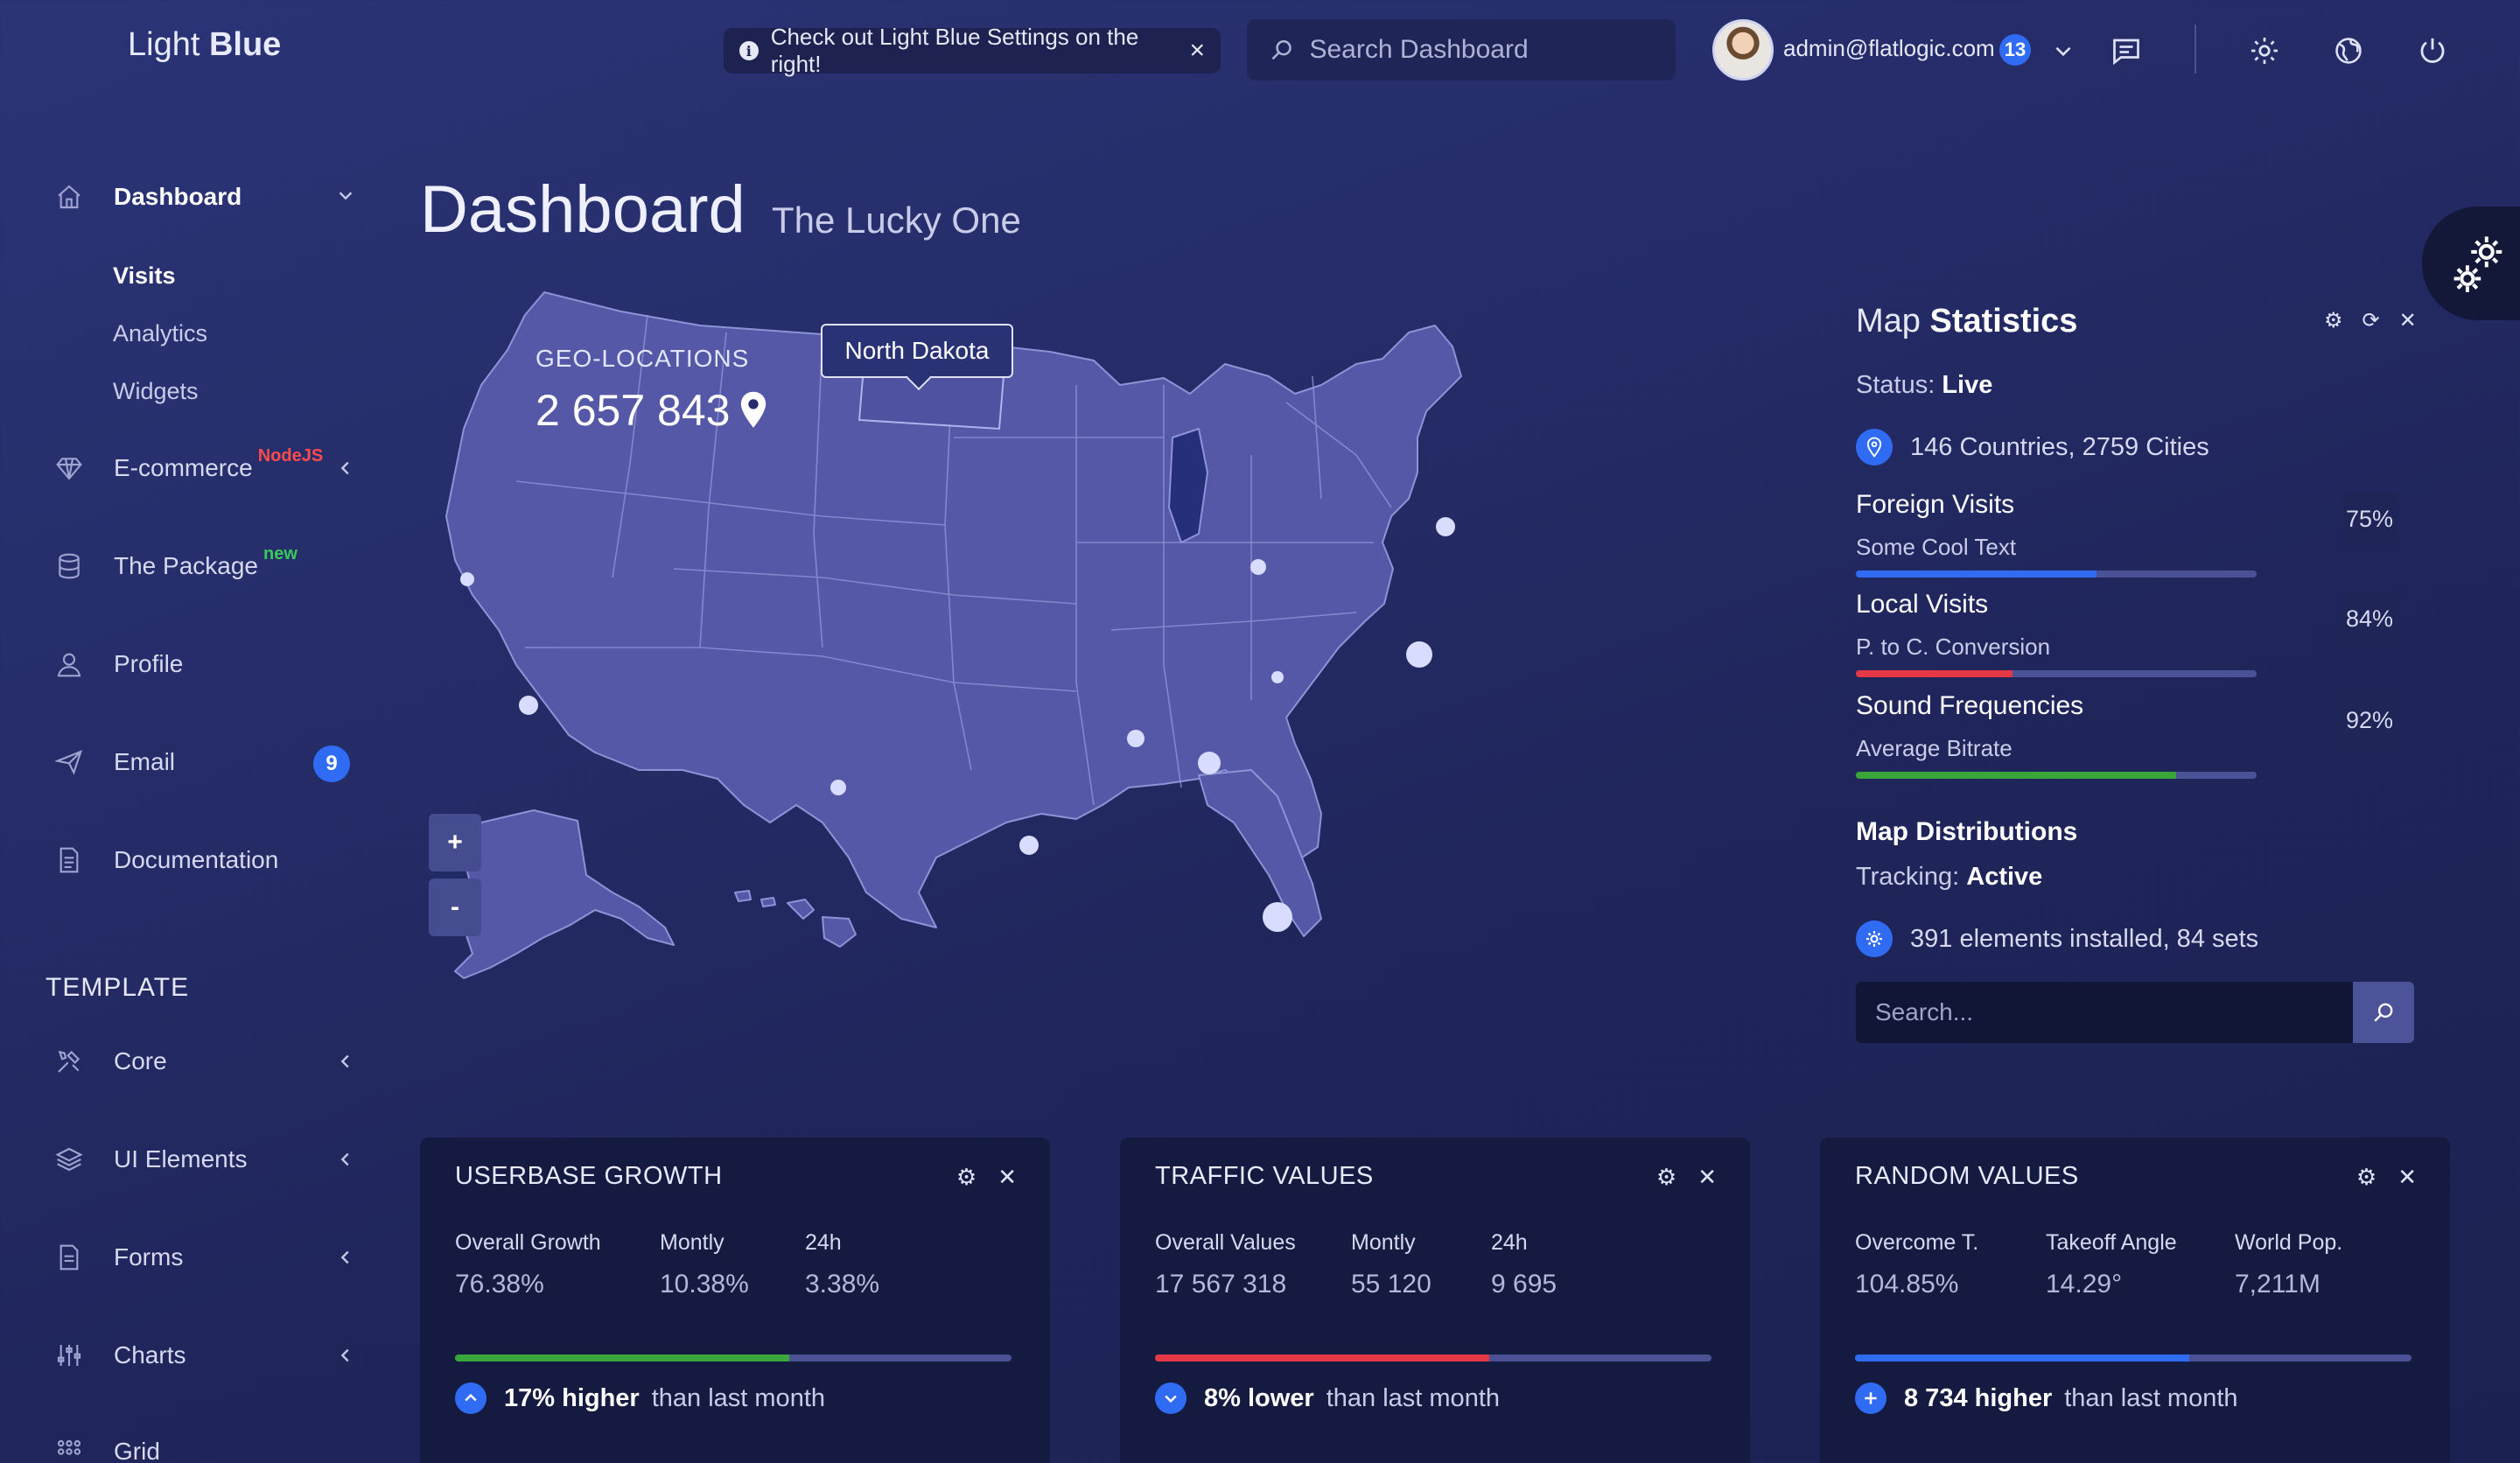 This screenshot has width=2520, height=1463. What do you see at coordinates (69, 566) in the screenshot?
I see `database-icon` at bounding box center [69, 566].